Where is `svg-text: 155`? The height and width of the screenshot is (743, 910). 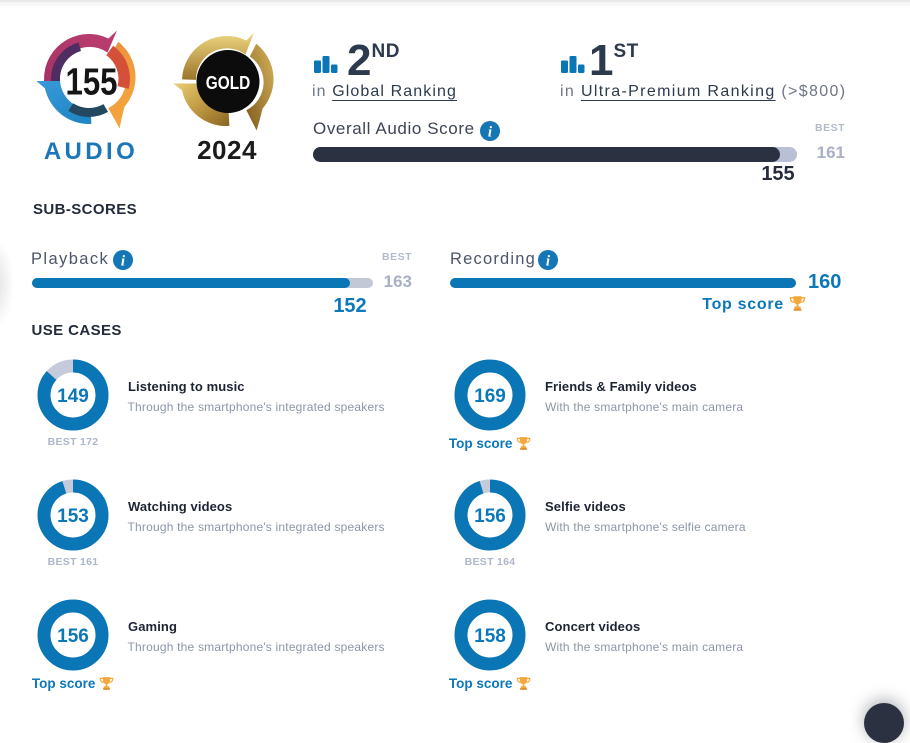 svg-text: 155 is located at coordinates (92, 82).